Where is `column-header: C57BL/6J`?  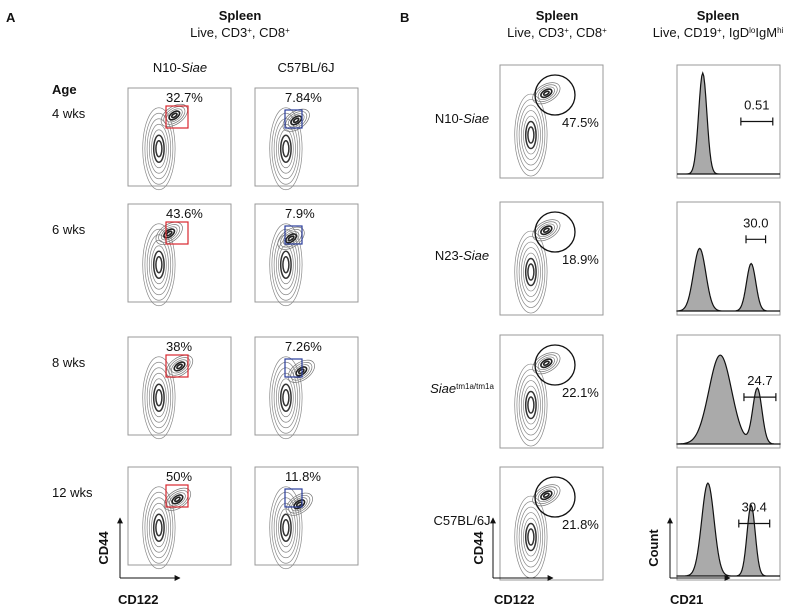
column-header: C57BL/6J is located at coordinates (305, 67).